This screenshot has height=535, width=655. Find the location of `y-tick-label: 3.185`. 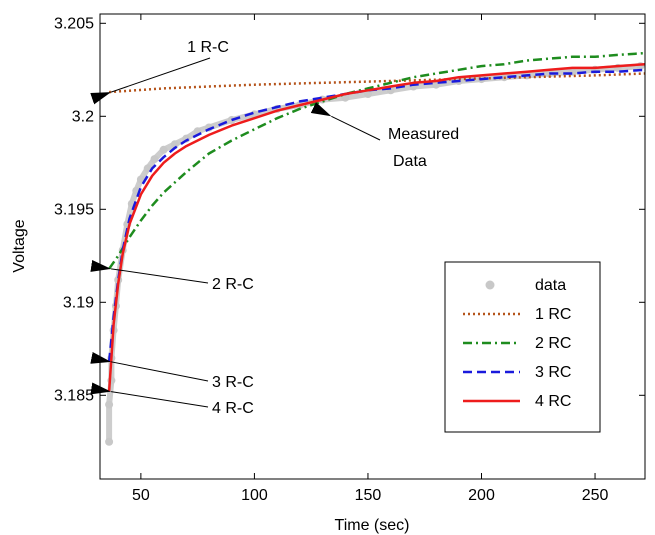

y-tick-label: 3.185 is located at coordinates (74, 395).